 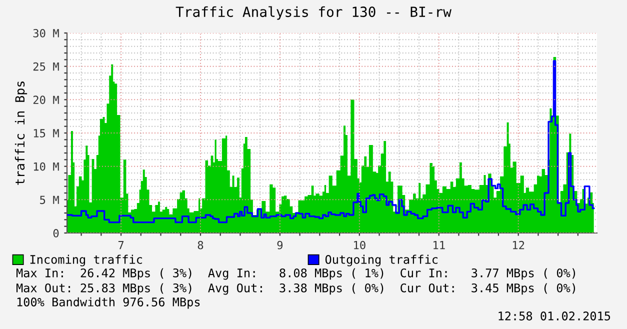 I want to click on x-tick-label: 11, so click(x=439, y=245).